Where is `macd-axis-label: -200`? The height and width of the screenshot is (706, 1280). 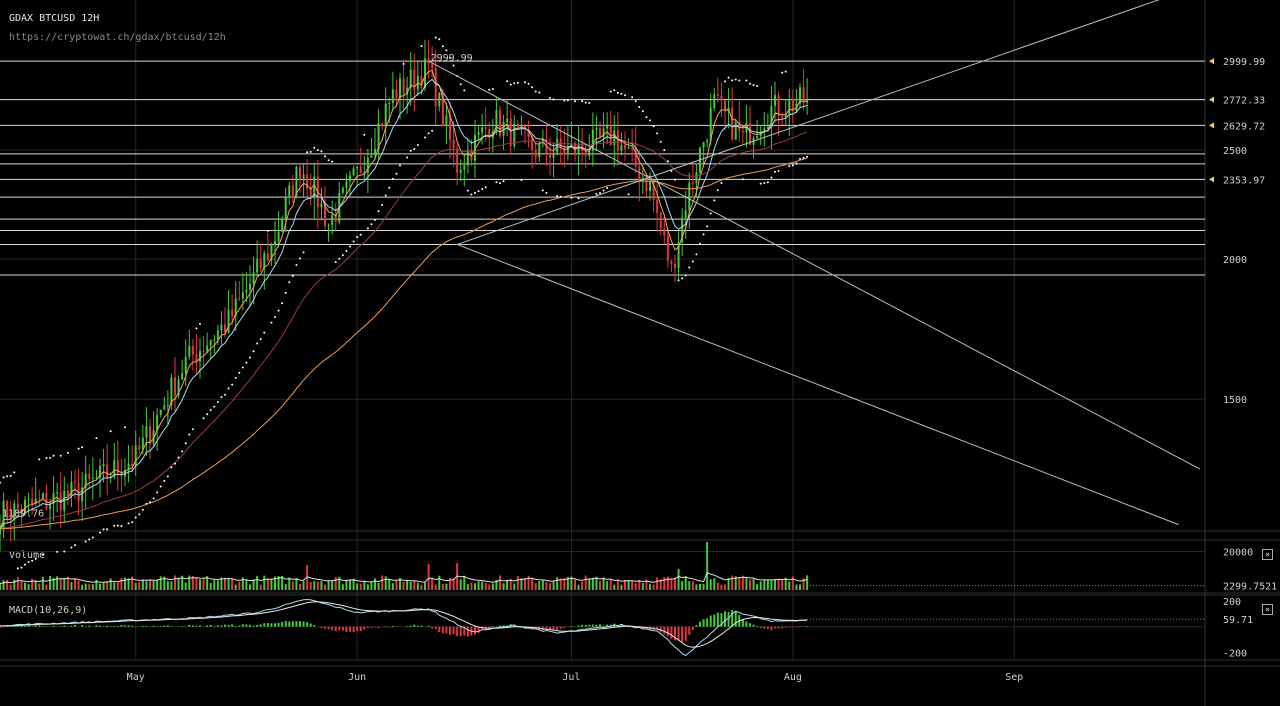 macd-axis-label: -200 is located at coordinates (1235, 653).